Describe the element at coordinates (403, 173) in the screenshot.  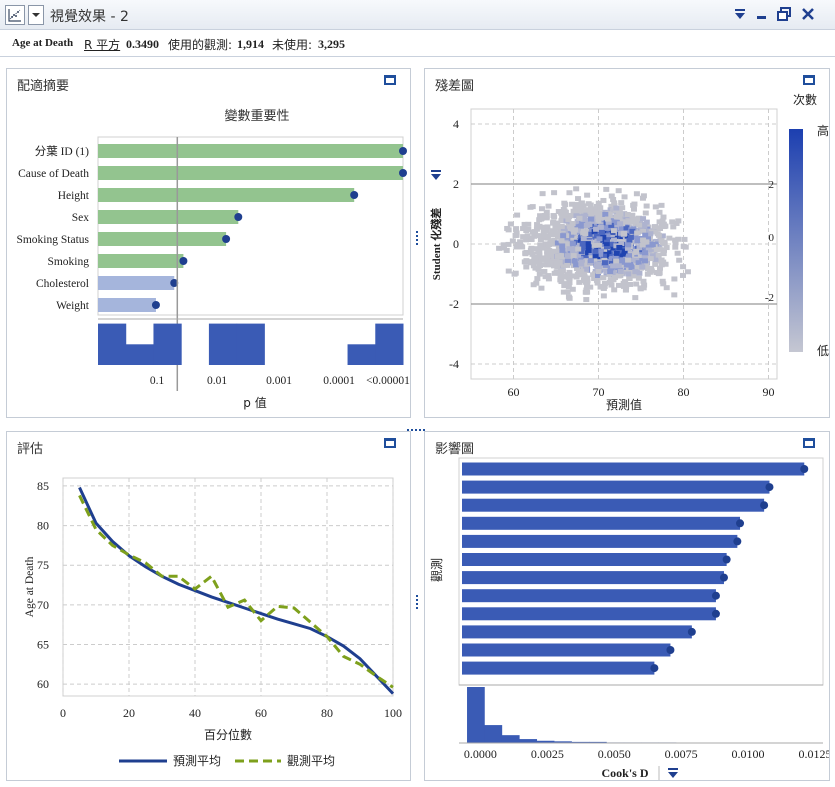
I see `importance-marker` at that location.